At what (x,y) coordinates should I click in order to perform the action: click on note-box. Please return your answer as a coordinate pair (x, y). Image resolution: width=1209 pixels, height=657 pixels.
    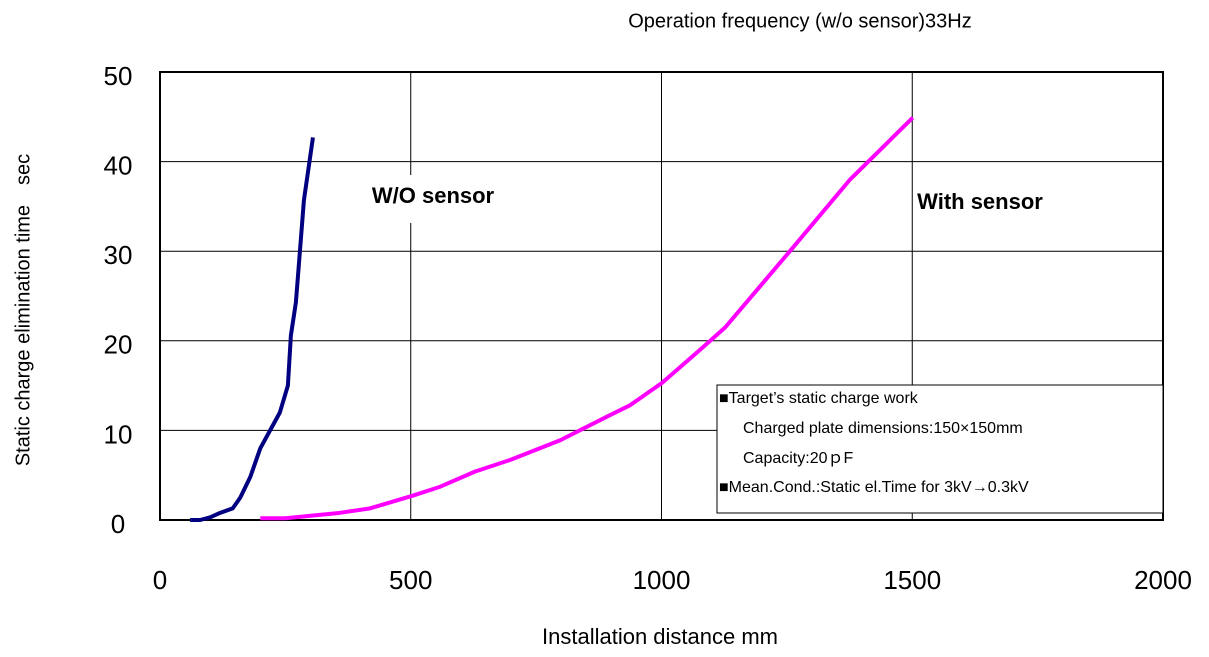
    Looking at the image, I should click on (940, 449).